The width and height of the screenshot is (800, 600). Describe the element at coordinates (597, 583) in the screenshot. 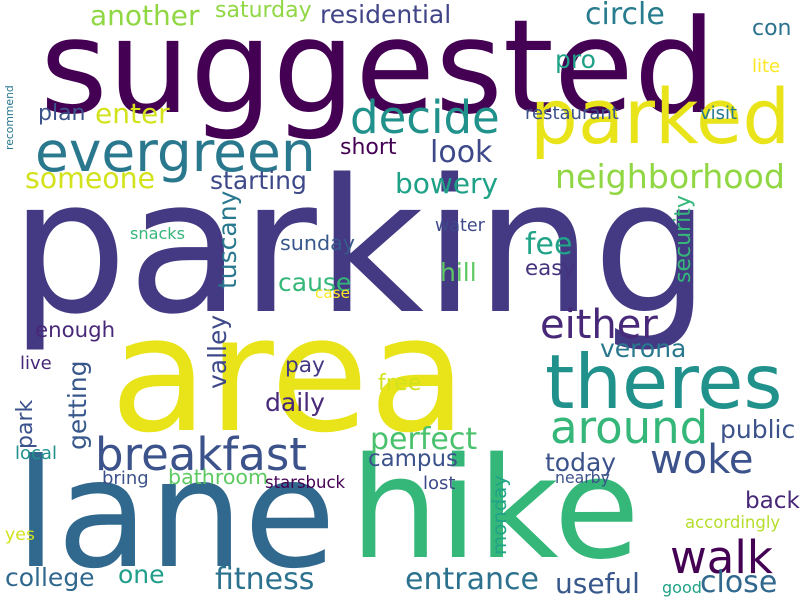

I see `word-useful: useful` at that location.